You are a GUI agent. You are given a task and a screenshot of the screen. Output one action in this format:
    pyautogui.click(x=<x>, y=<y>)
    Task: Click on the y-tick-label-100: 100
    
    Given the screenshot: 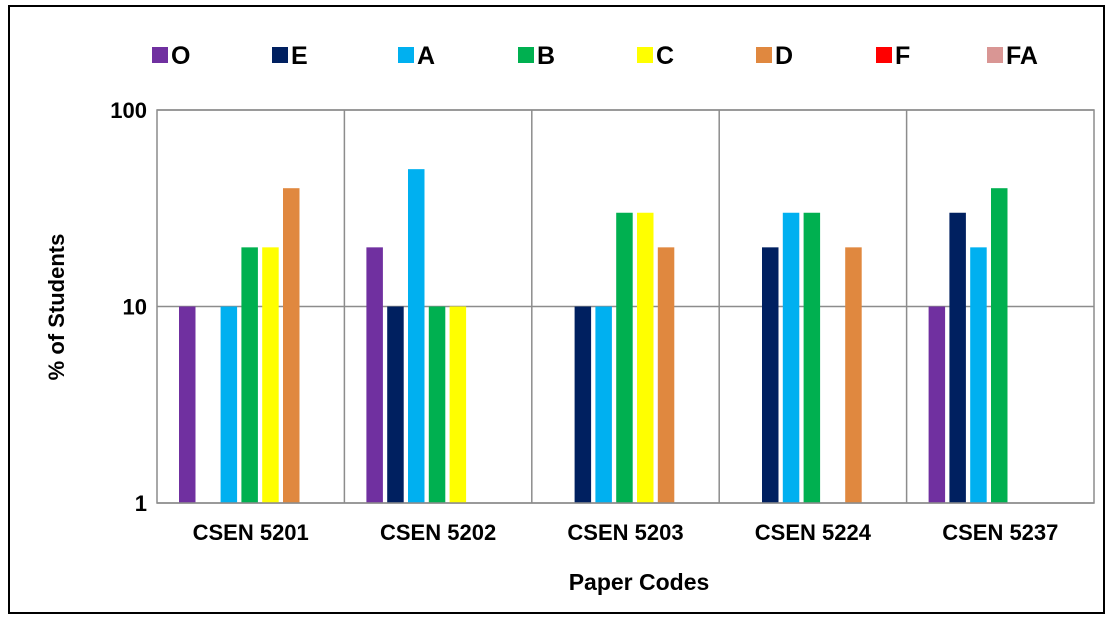 What is the action you would take?
    pyautogui.click(x=128, y=110)
    